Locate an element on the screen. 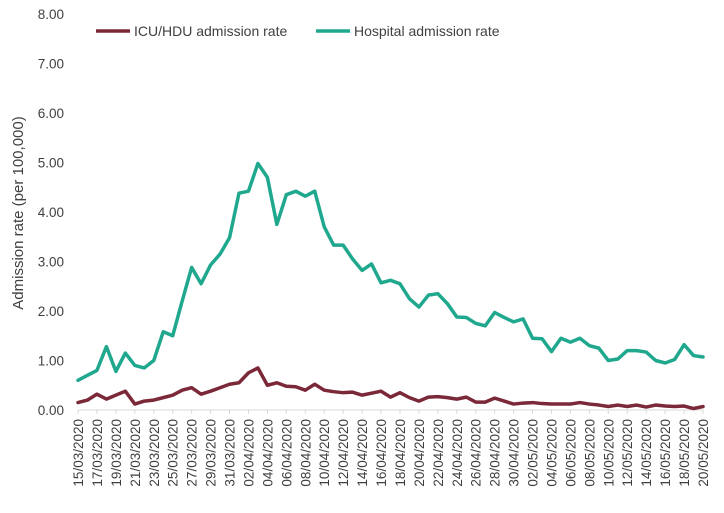 The image size is (724, 513). y-tick-label: 3.00 is located at coordinates (51, 262).